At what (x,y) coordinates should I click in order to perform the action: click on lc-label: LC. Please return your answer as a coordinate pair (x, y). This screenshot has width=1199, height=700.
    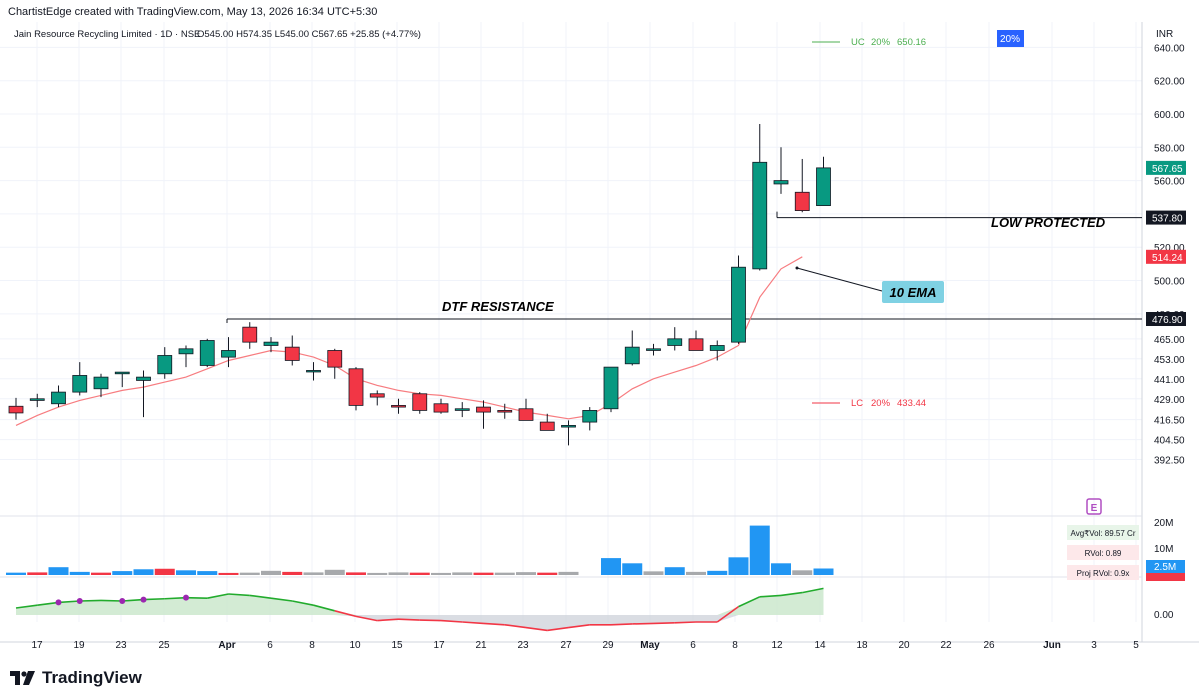
    Looking at the image, I should click on (857, 403).